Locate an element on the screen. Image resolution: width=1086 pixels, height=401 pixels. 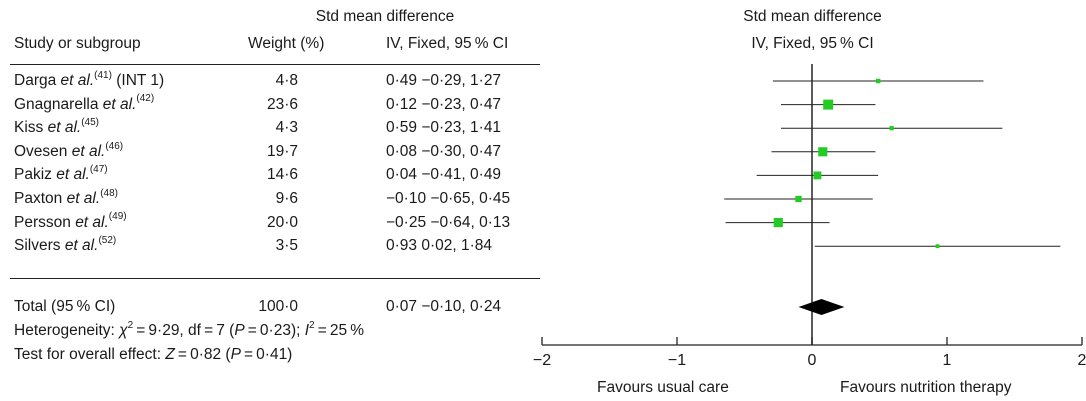
z-symbol: Z is located at coordinates (170, 354).